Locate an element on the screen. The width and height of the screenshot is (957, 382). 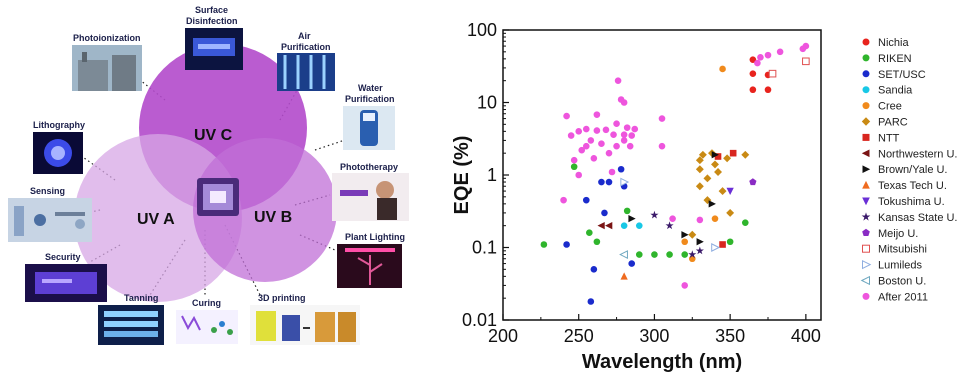
app-lithography: Lithography is located at coordinates (59, 147).